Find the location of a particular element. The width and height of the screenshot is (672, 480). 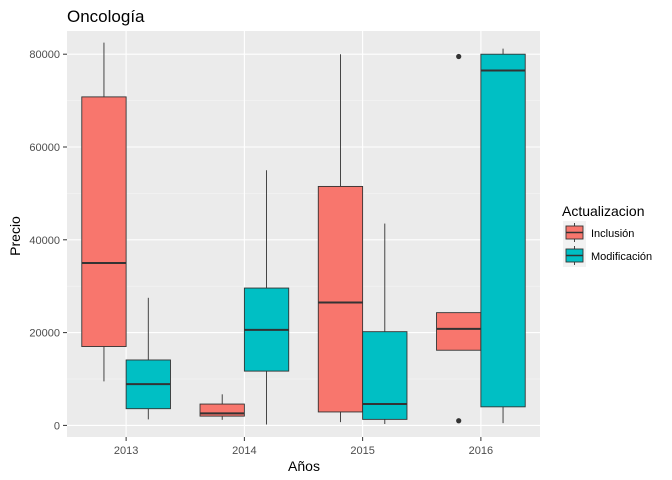

x-tick-label: 2016 is located at coordinates (481, 451).